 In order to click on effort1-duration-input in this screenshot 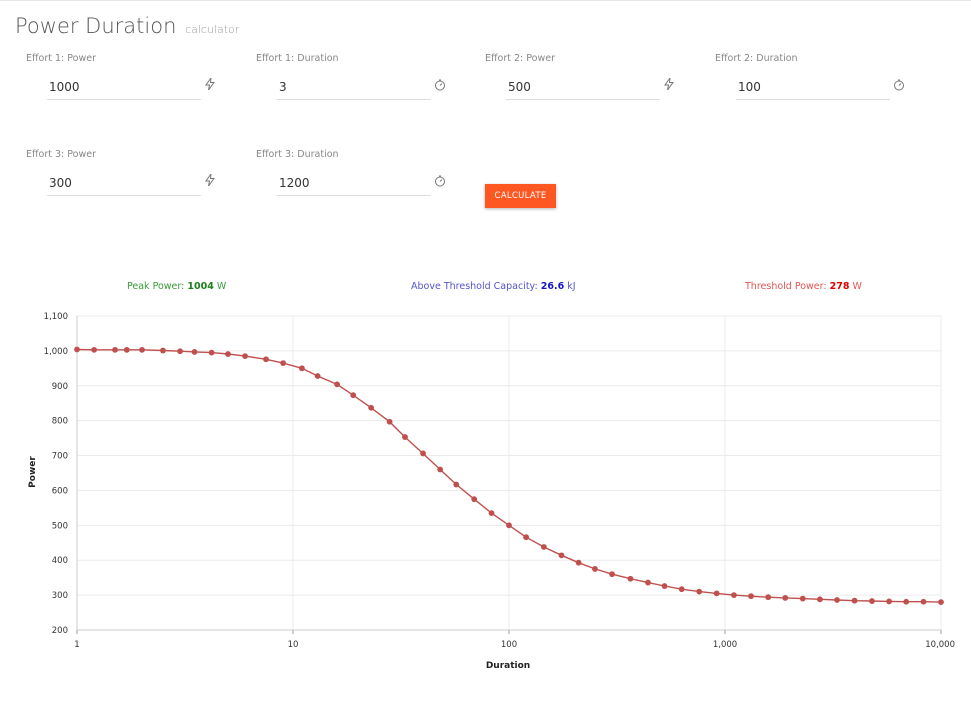, I will do `click(354, 87)`.